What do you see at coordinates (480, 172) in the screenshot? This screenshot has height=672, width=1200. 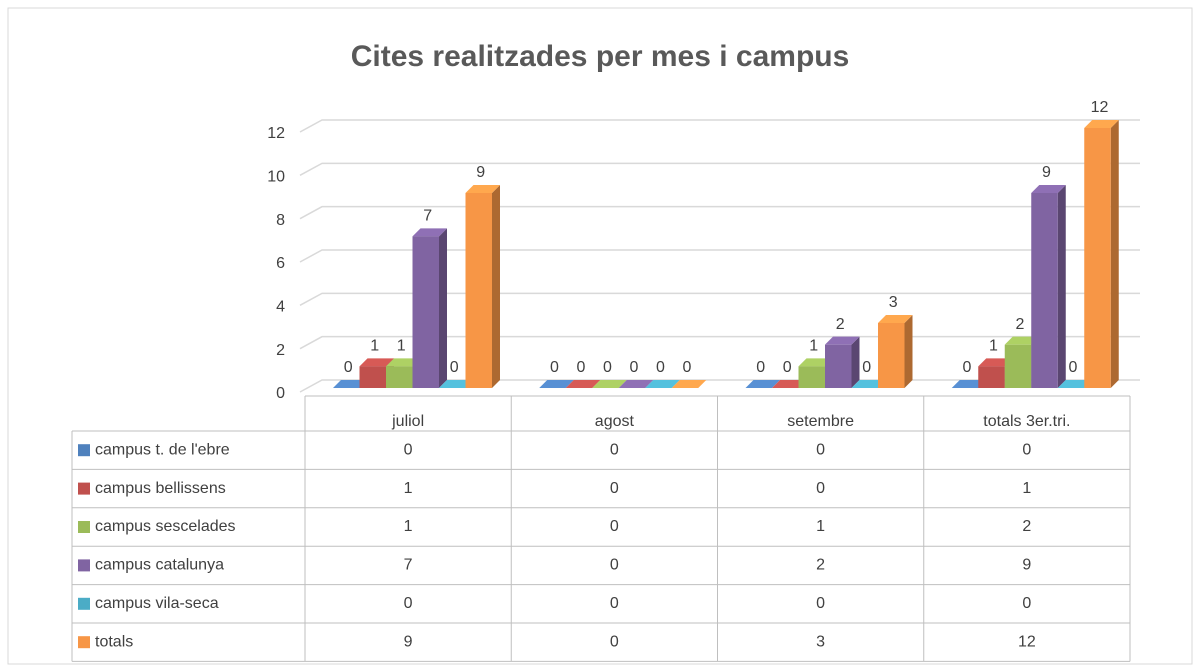 I see `data-label: 9` at bounding box center [480, 172].